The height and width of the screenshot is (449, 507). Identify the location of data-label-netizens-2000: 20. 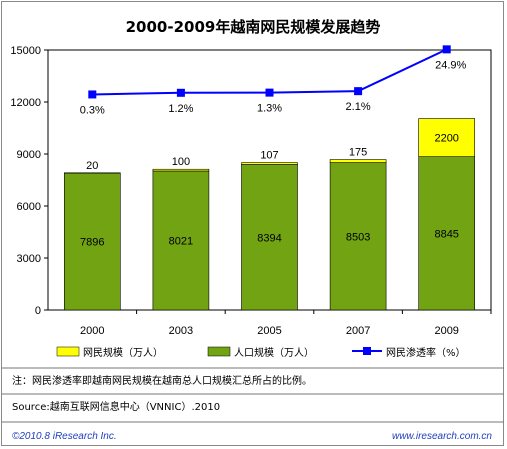
(92, 166).